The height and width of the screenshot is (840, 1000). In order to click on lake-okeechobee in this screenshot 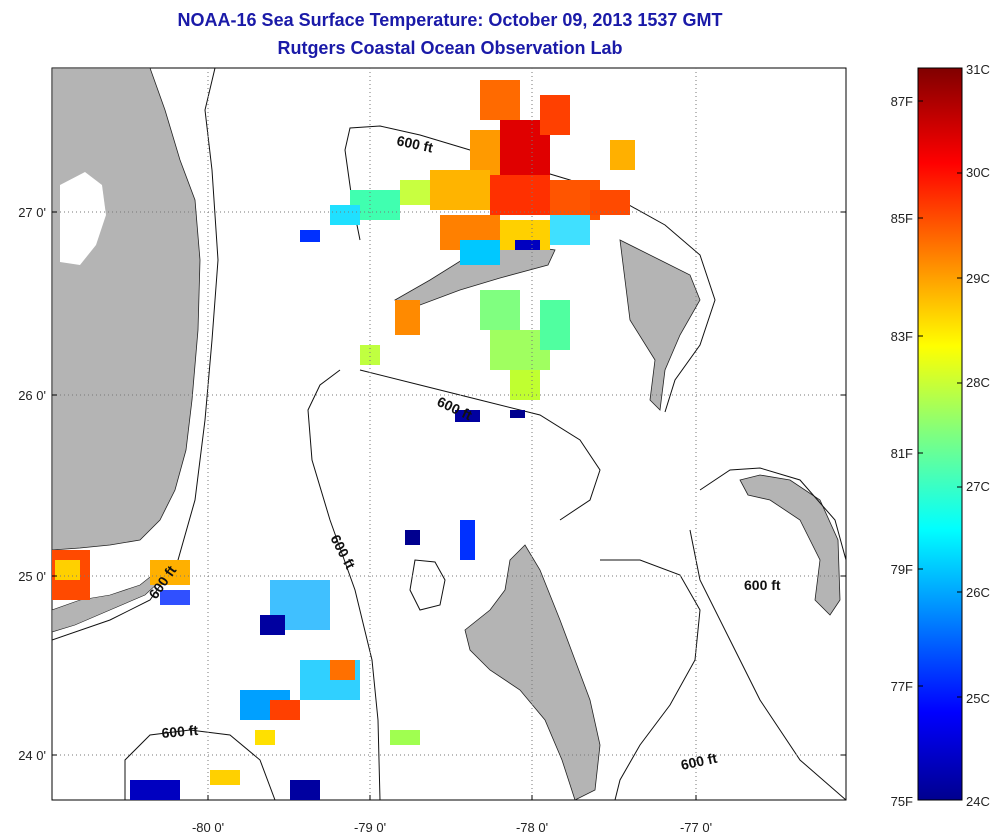, I will do `click(83, 218)`.